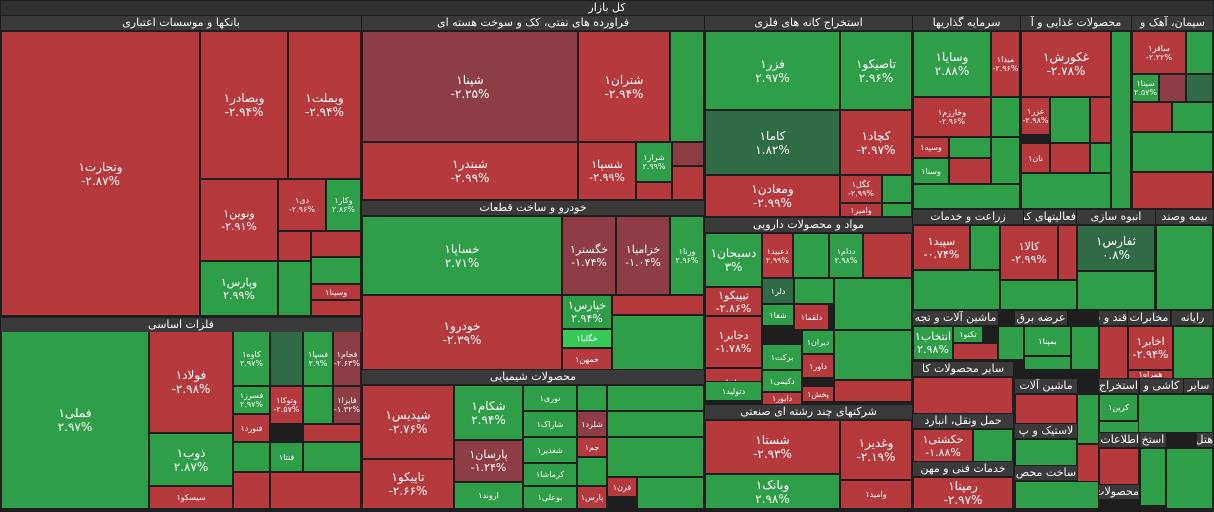 This screenshot has width=1214, height=512. What do you see at coordinates (1035, 158) in the screenshot?
I see `stock-tile: نان۱` at bounding box center [1035, 158].